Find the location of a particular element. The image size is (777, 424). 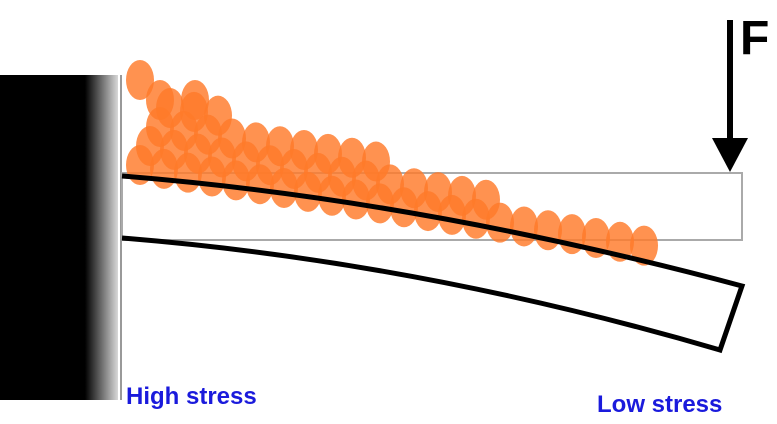

undeformed-beam is located at coordinates (432, 206).